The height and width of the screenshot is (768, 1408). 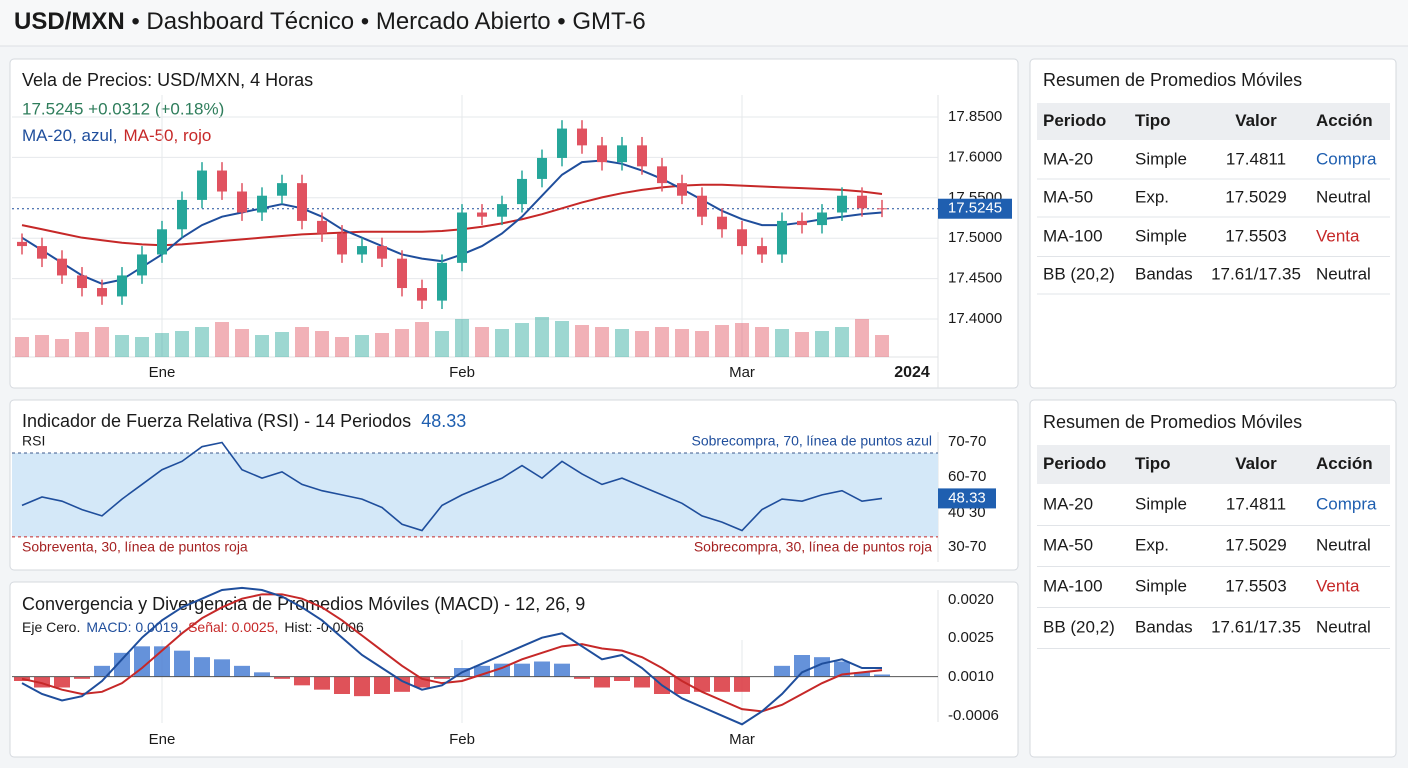 What do you see at coordinates (971, 637) in the screenshot?
I see `y-tick-label: 0.0025` at bounding box center [971, 637].